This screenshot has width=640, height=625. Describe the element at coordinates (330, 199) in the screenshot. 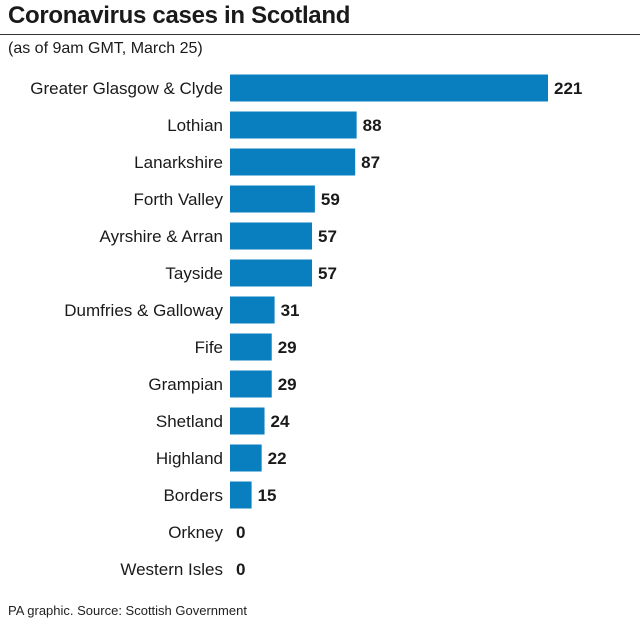

I see `value-label: 59` at that location.